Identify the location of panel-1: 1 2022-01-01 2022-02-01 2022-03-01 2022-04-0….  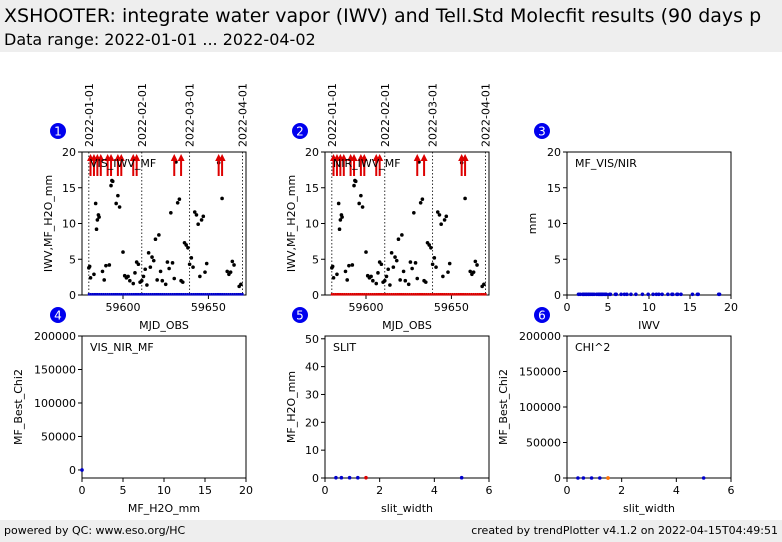
(146, 207).